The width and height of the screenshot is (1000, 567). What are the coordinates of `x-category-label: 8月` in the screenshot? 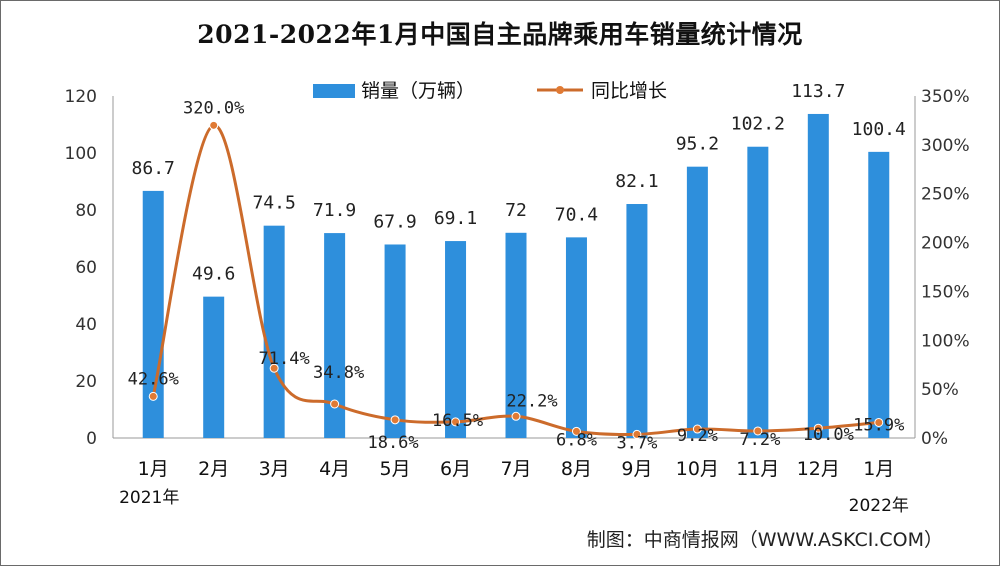 It's located at (576, 469).